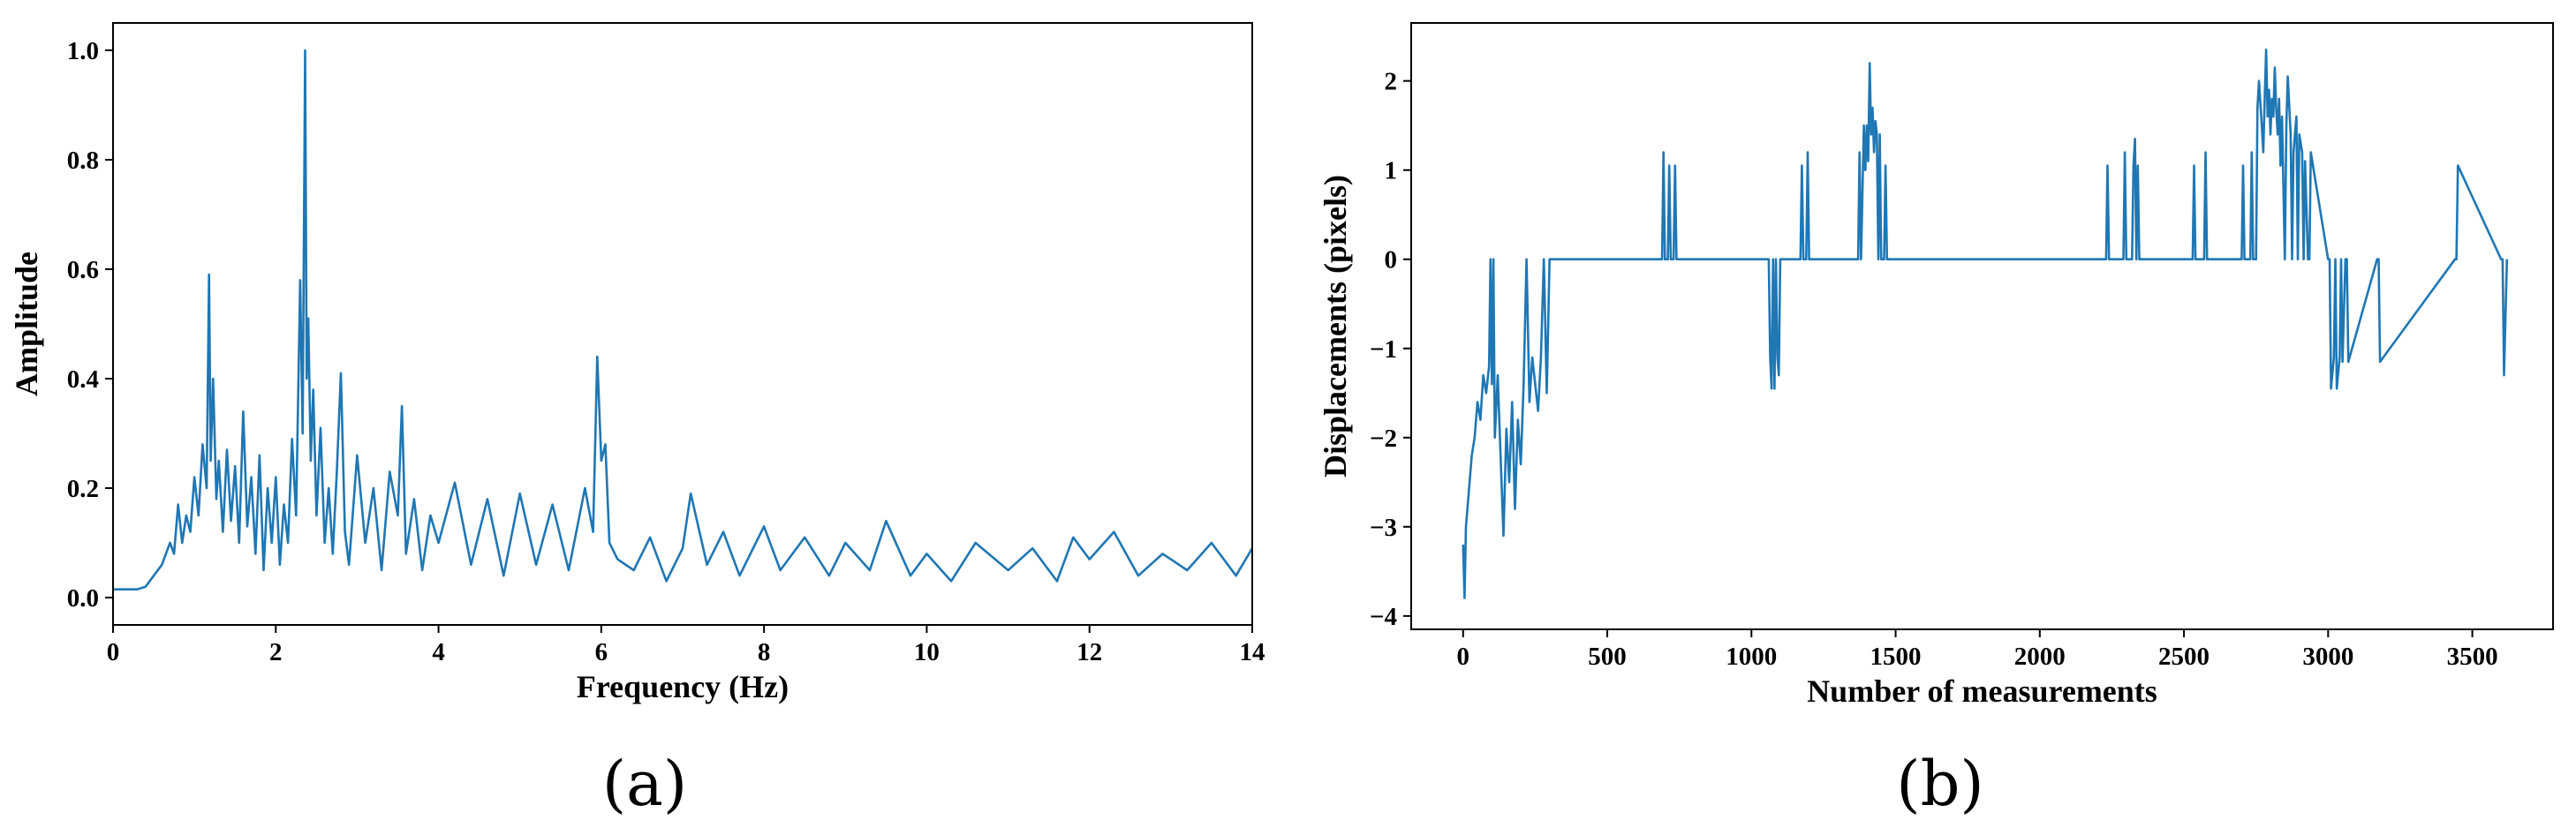 This screenshot has height=835, width=2576. What do you see at coordinates (1751, 657) in the screenshot?
I see `x-tick-label: 1000` at bounding box center [1751, 657].